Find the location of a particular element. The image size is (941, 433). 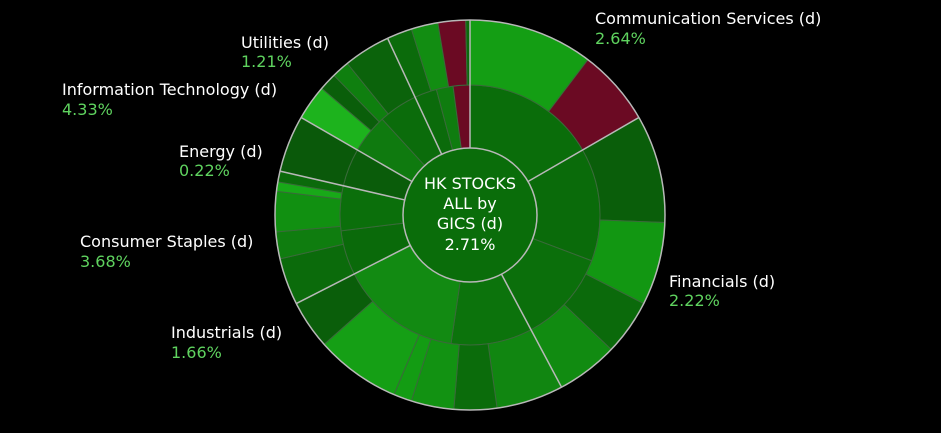

sector-value: 0.22% is located at coordinates (204, 170).